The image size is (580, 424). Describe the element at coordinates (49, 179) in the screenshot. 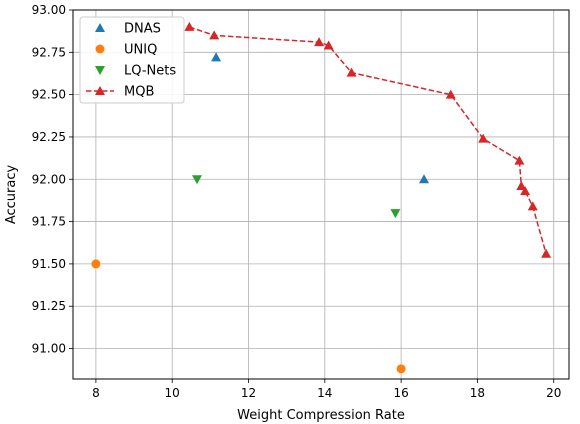

I see `y-tick-label: 92.00` at that location.